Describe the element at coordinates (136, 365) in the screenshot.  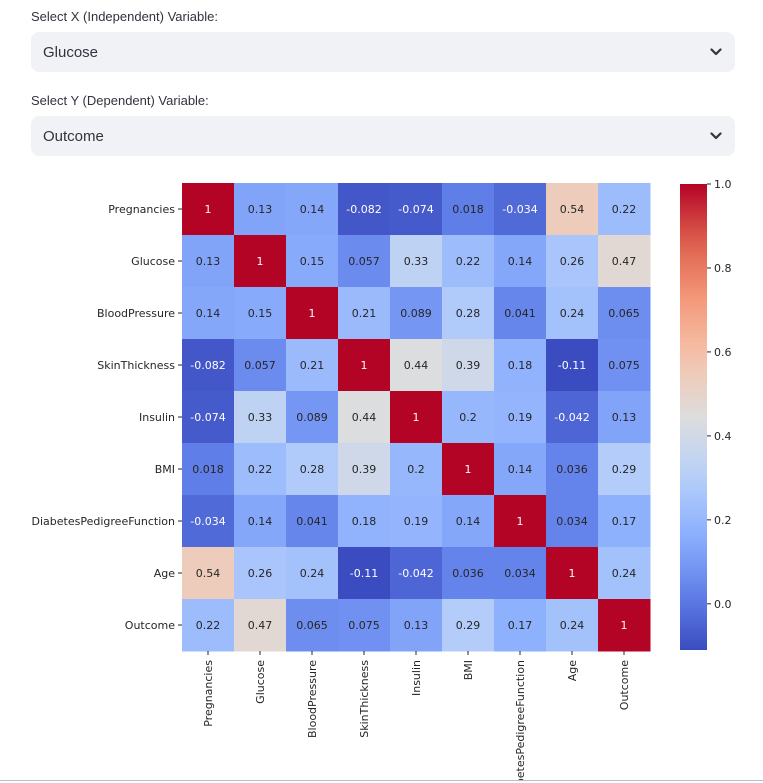
I see `y-tick-label: SkinThickness` at that location.